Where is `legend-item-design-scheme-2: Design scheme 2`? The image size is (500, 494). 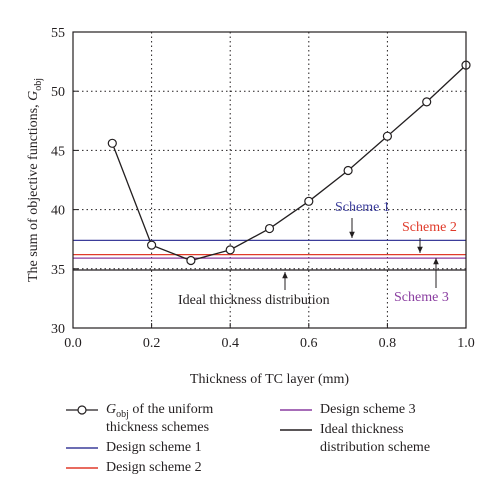 legend-item-design-scheme-2: Design scheme 2 is located at coordinates (176, 468).